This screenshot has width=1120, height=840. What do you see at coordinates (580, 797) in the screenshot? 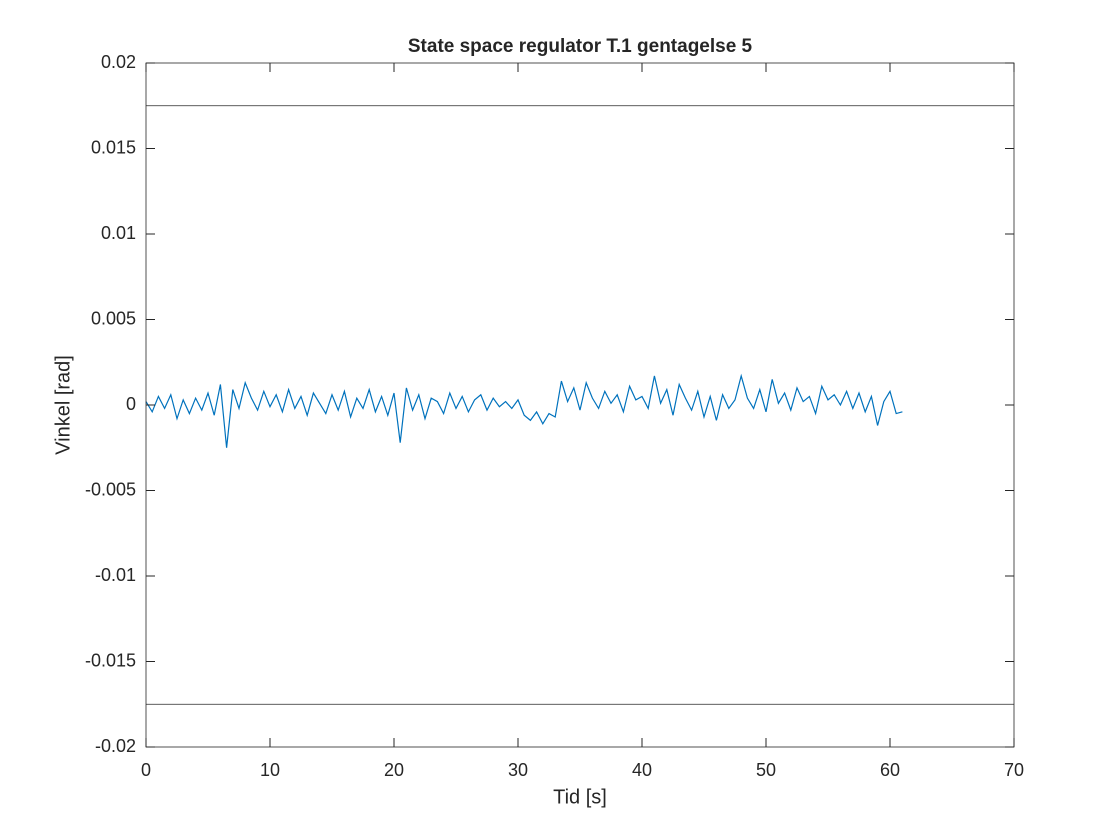
I see `x-axis-label: Tid [s]` at bounding box center [580, 797].